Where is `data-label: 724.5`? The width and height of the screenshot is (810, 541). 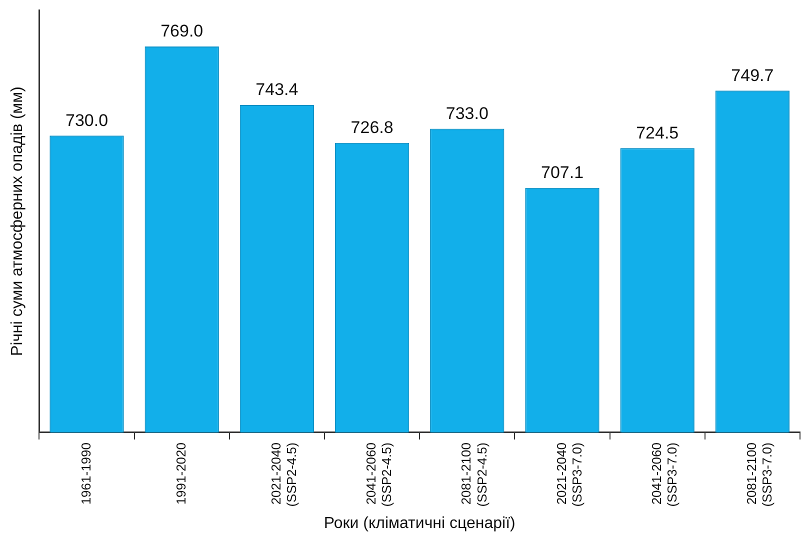
data-label: 724.5 is located at coordinates (657, 132).